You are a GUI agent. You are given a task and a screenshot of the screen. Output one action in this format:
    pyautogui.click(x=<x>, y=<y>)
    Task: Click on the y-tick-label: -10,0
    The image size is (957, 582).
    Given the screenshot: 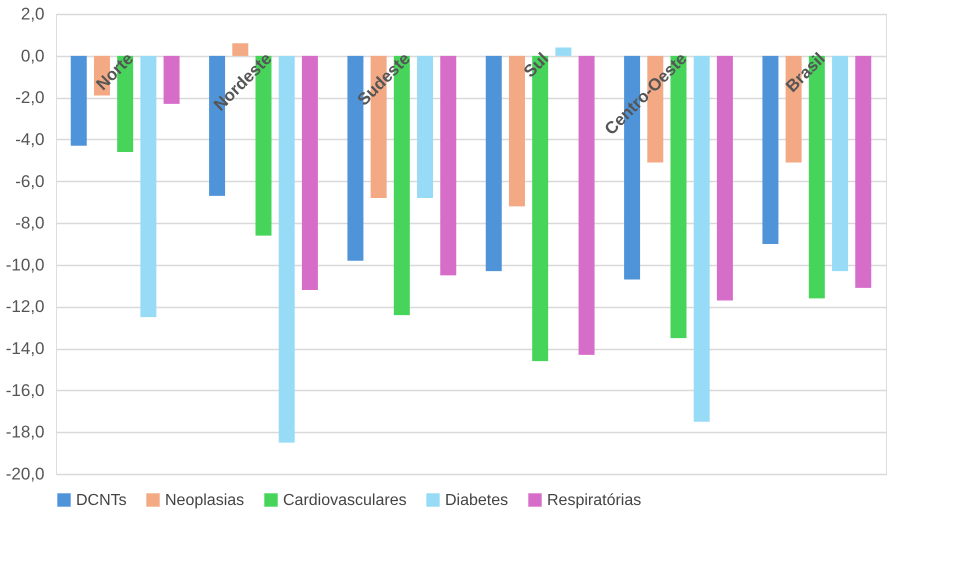 What is the action you would take?
    pyautogui.click(x=25, y=264)
    